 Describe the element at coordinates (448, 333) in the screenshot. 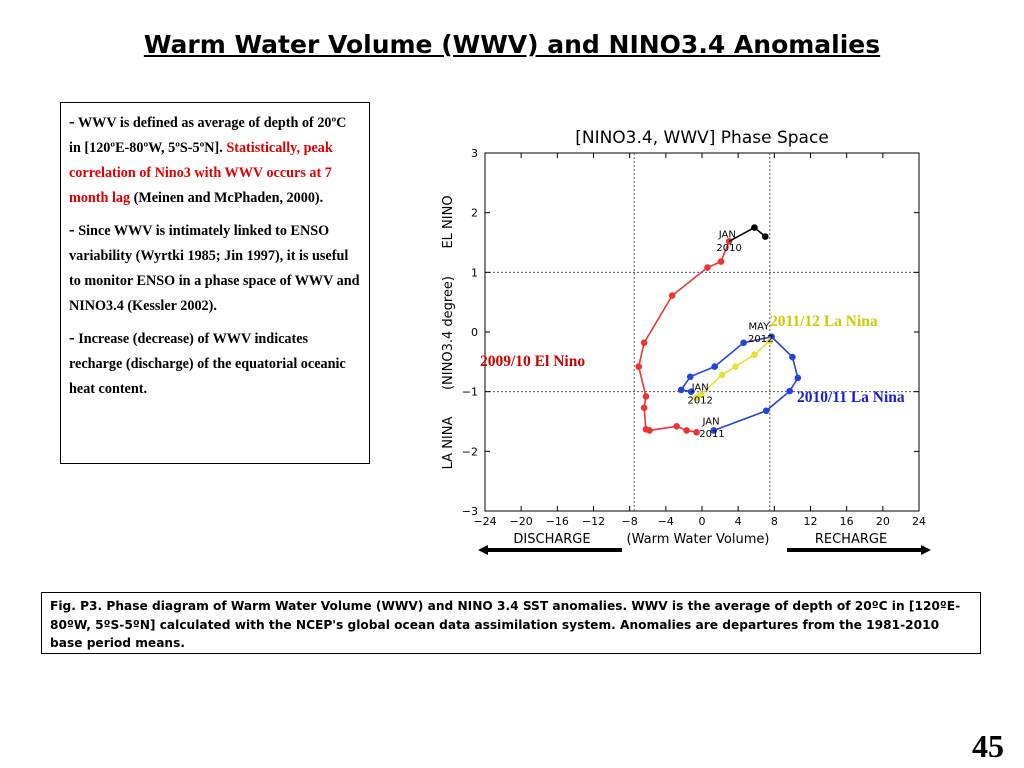

I see `y-axis-label: (NINO3.4 degree)` at that location.